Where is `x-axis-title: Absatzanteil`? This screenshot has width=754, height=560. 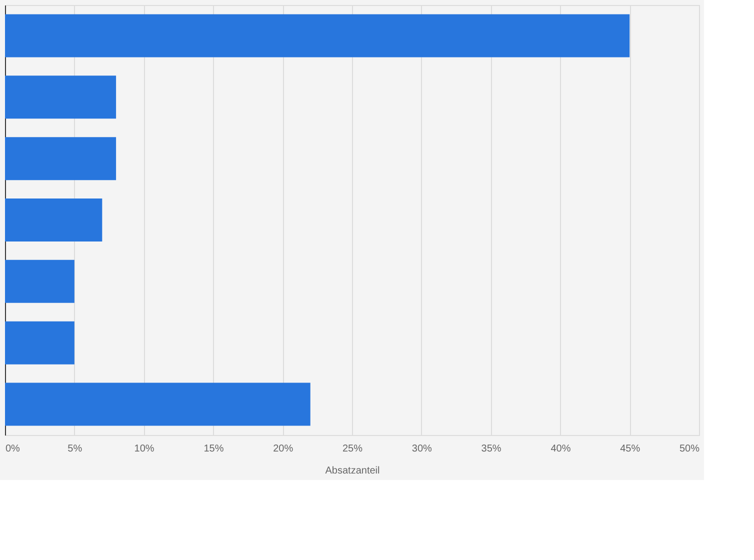
x-axis-title: Absatzanteil is located at coordinates (352, 471).